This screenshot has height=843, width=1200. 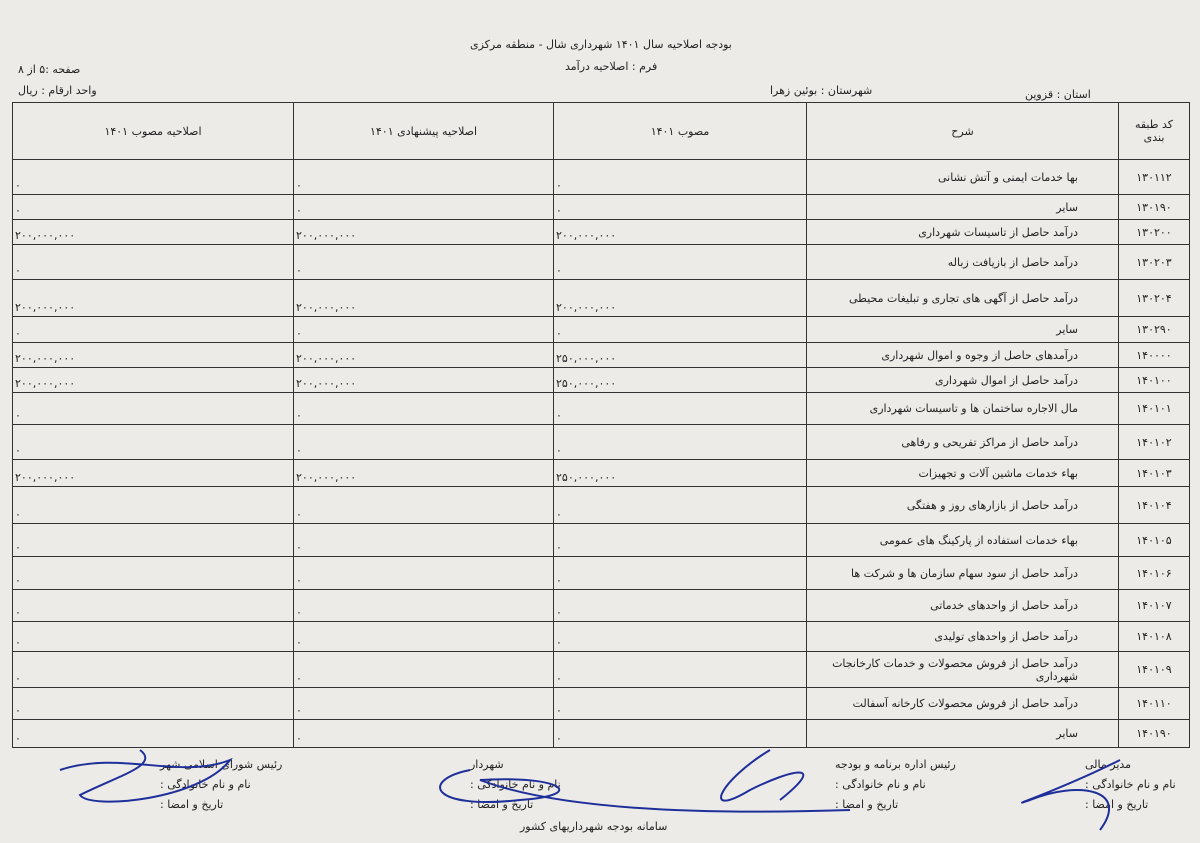 What do you see at coordinates (57, 90) in the screenshot?
I see `unit-label: واحد ارقام : ریال` at bounding box center [57, 90].